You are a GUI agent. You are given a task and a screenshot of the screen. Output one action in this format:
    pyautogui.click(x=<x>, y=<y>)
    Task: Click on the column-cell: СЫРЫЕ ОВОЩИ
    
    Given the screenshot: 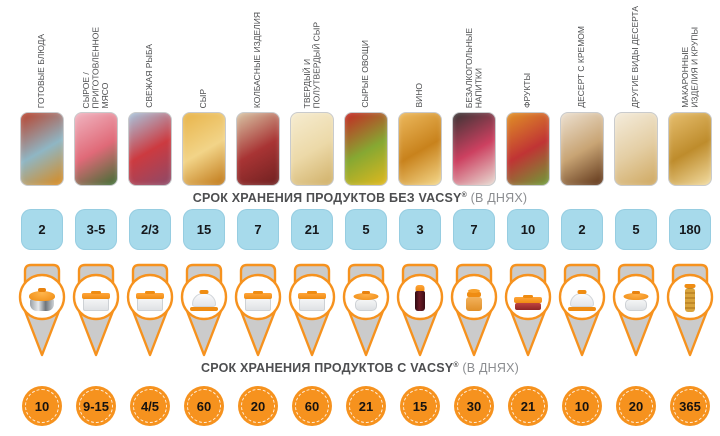 What is the action you would take?
    pyautogui.click(x=366, y=55)
    